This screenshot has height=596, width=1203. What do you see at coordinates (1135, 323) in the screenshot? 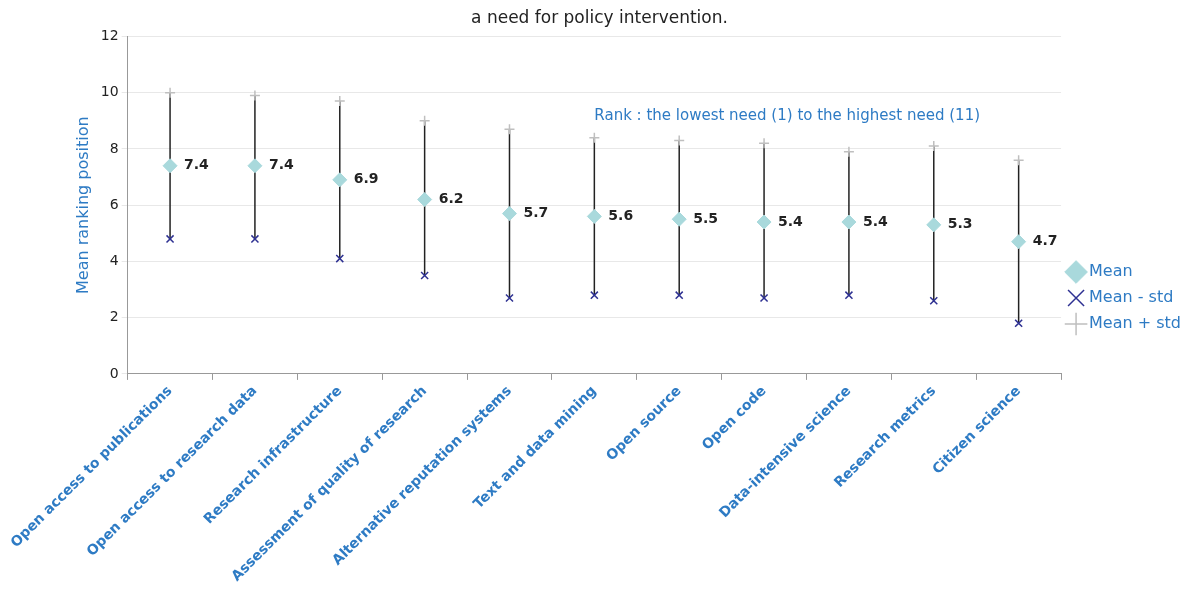
I see `legend-label: Mean + std` at bounding box center [1135, 323].